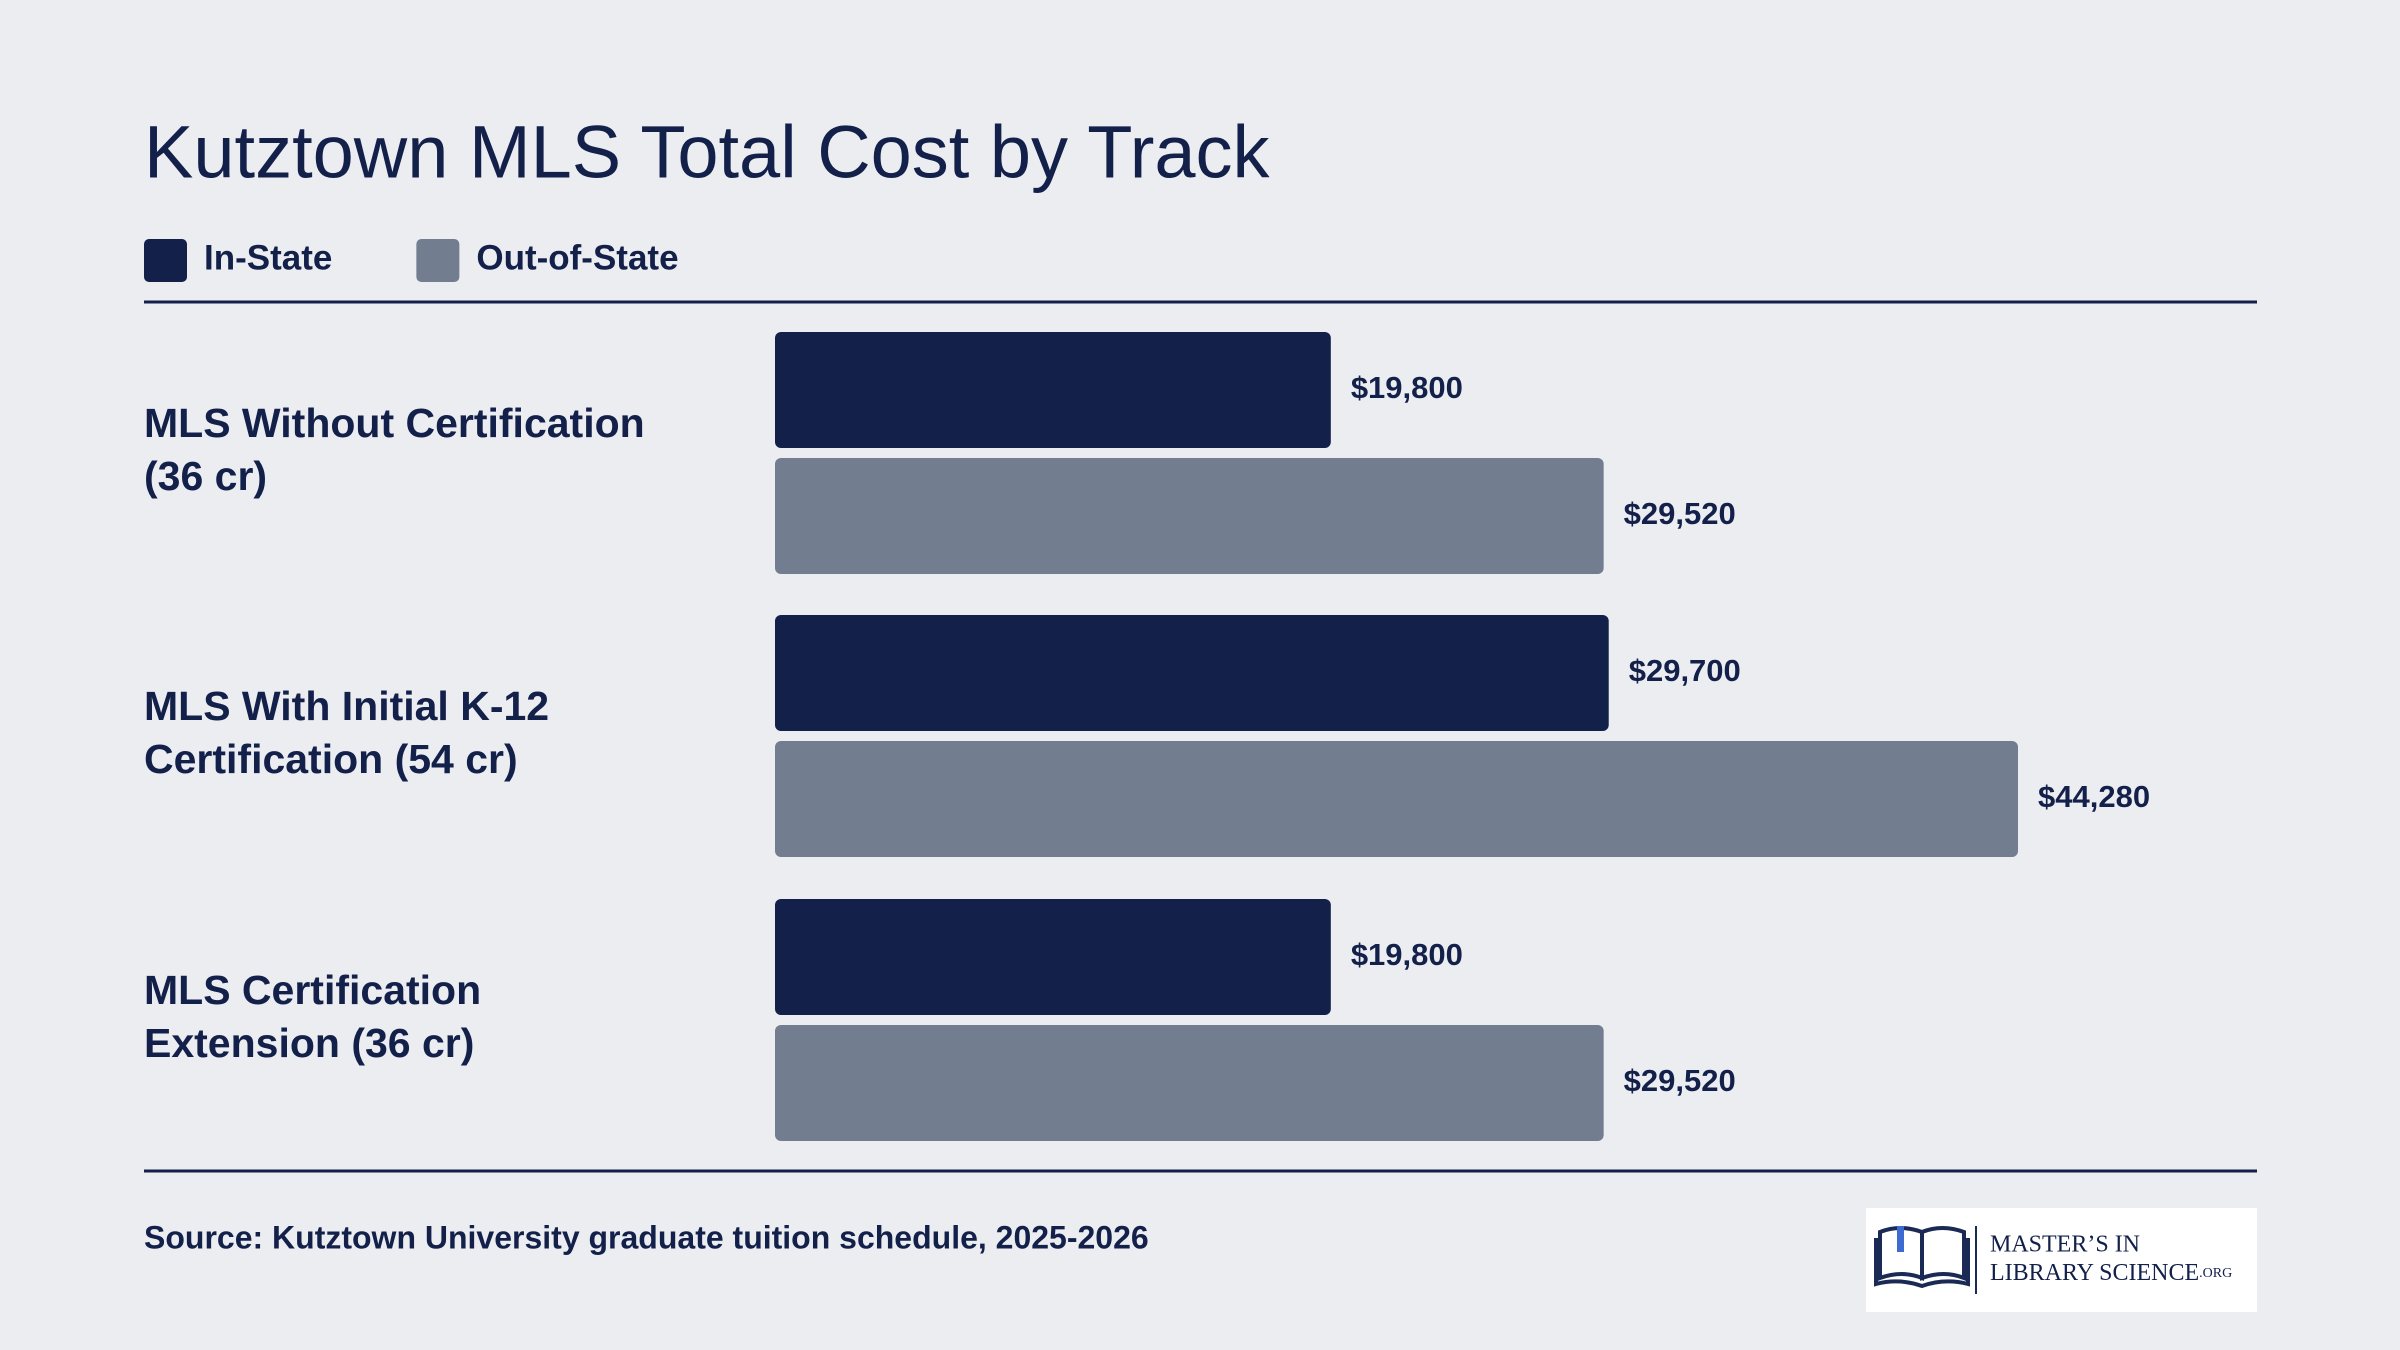  I want to click on logo-suffix: .ORG, so click(2215, 1273).